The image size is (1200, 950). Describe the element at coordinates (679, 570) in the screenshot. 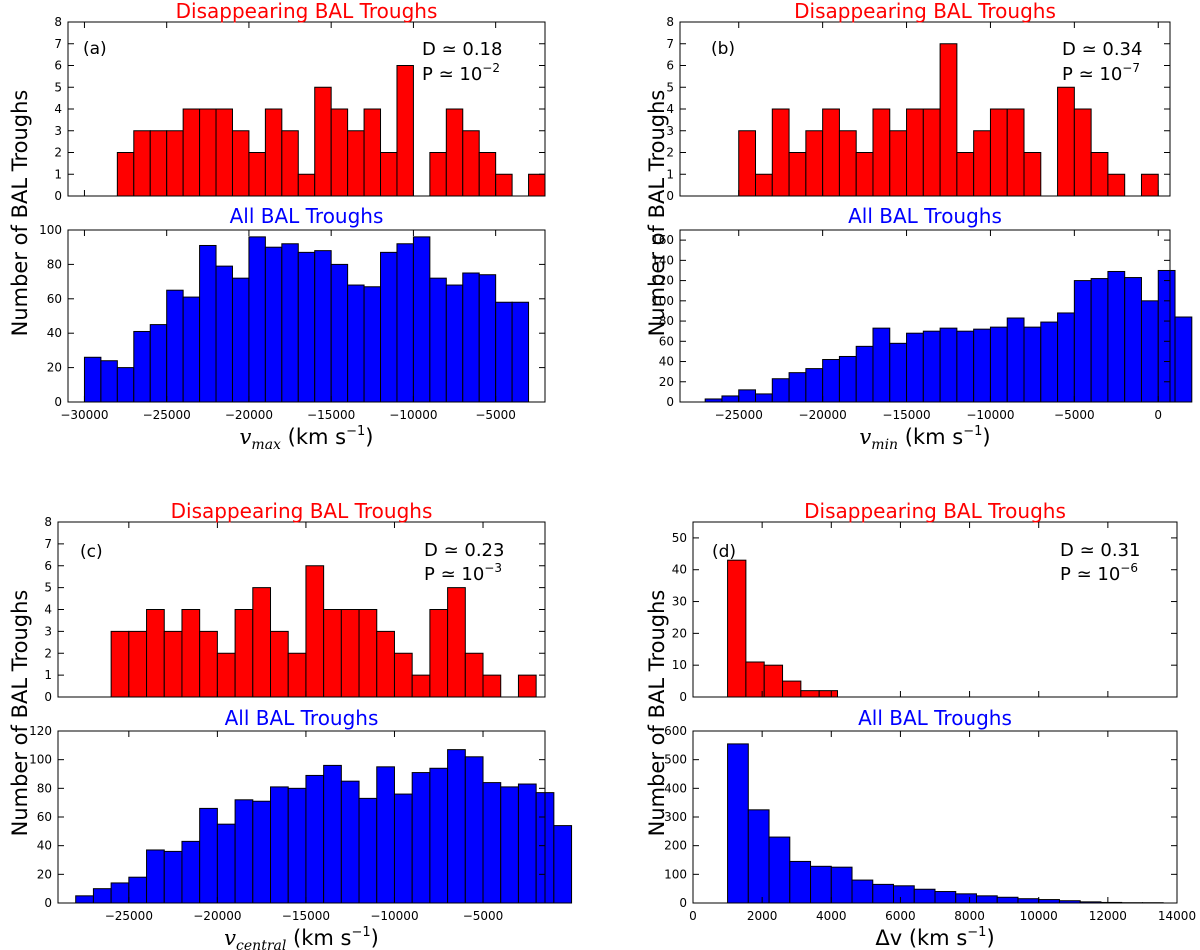

I see `y-tick-label: 40` at that location.